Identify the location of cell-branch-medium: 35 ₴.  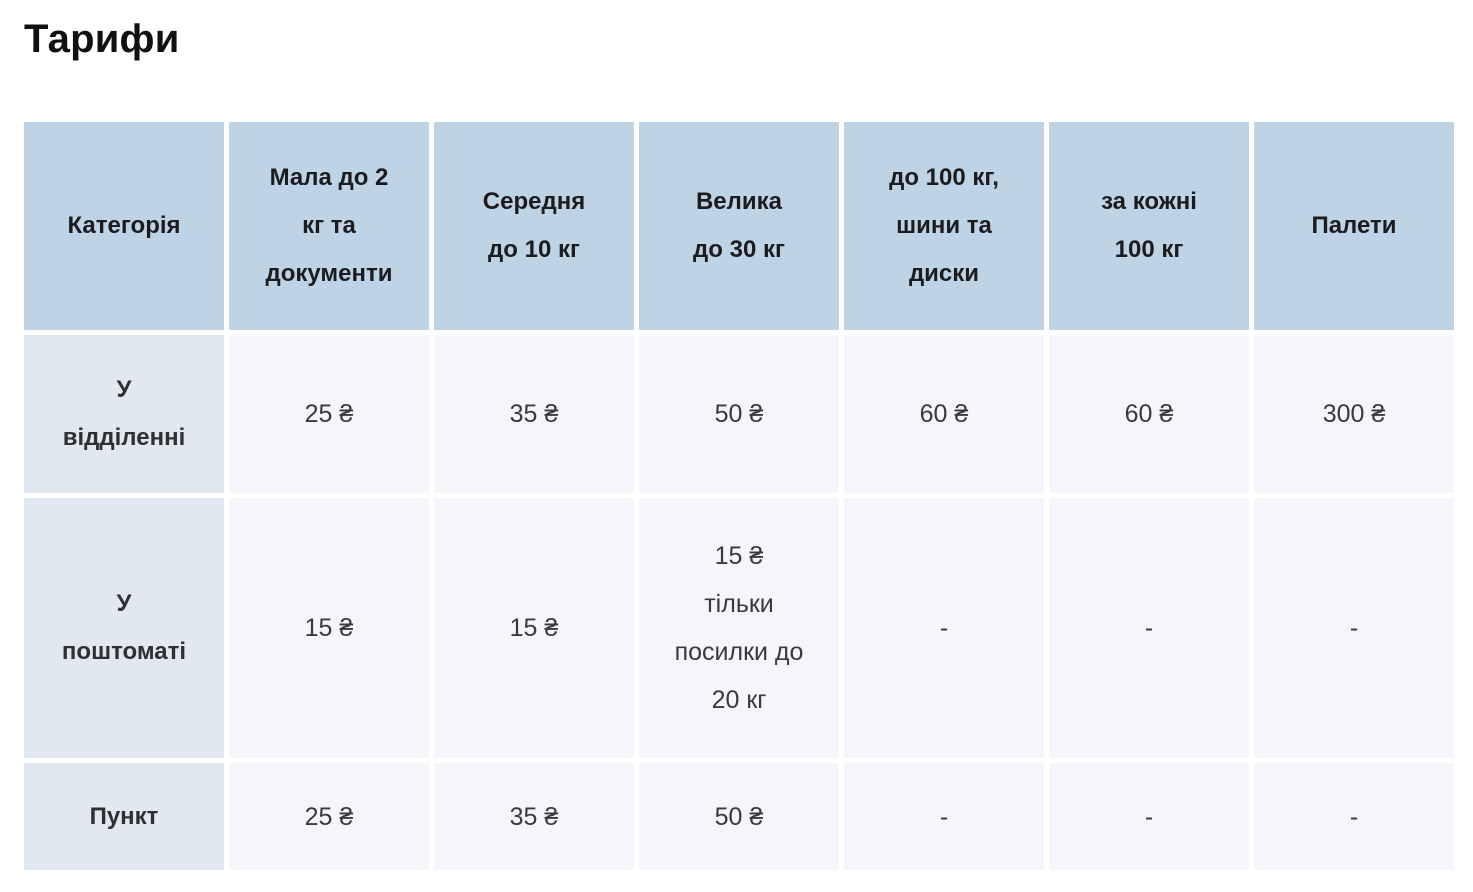
(534, 414).